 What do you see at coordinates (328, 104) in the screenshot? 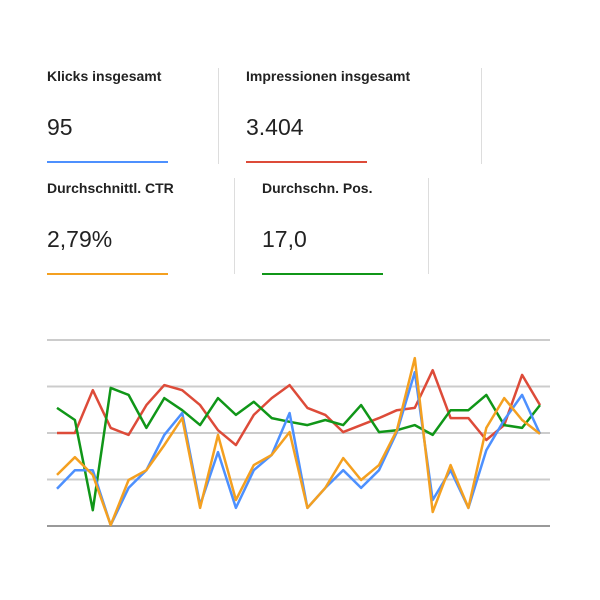
I see `metric-card: Impressionen insgesamt 3.404` at bounding box center [328, 104].